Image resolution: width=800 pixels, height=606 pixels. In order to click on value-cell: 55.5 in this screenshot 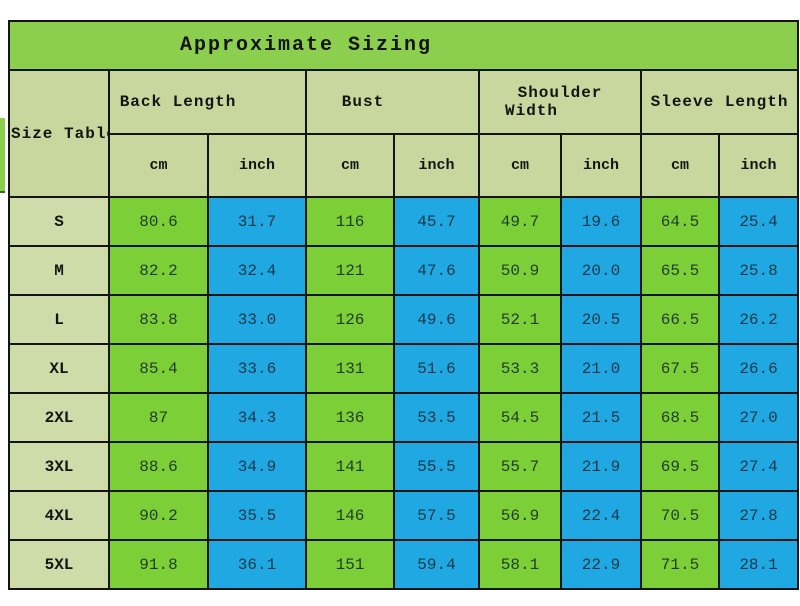, I will do `click(436, 466)`.